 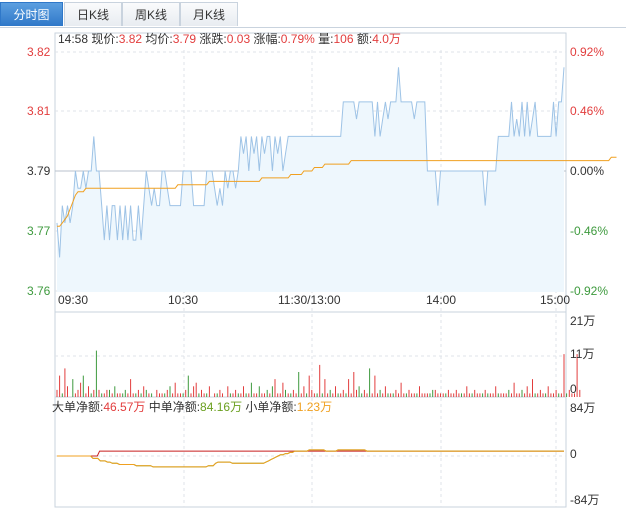 I want to click on quote-info-part-11: 额:, so click(x=363, y=39).